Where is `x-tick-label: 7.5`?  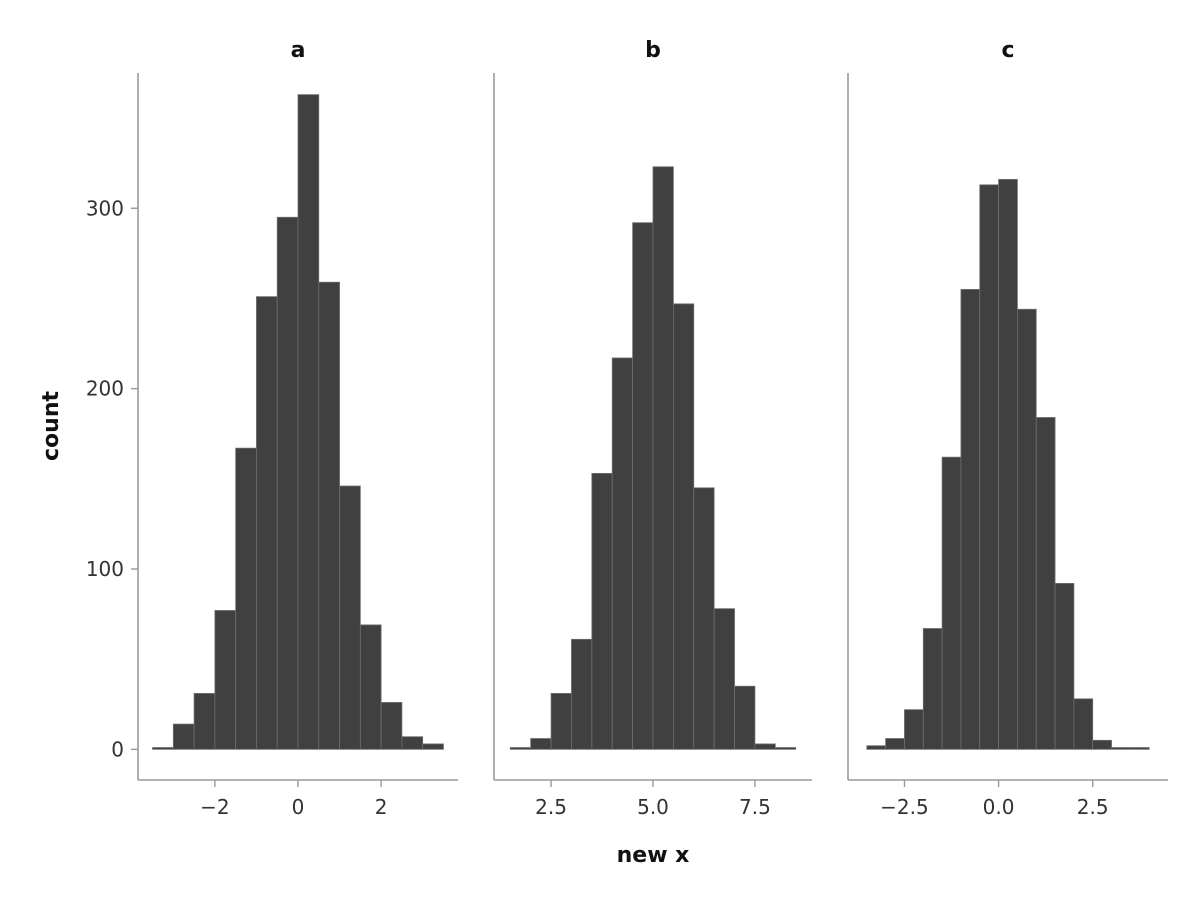
x-tick-label: 7.5 is located at coordinates (755, 807).